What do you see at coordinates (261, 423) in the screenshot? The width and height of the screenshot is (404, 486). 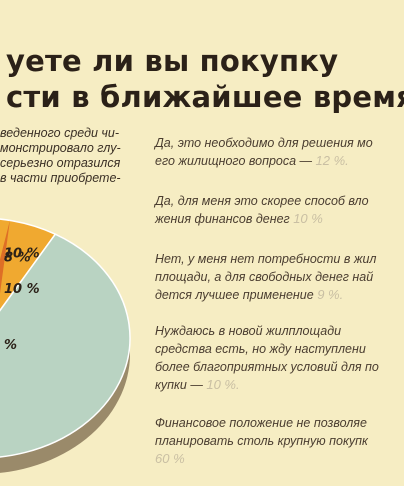 I see `answer-line: Финансовое положение не позволяе` at bounding box center [261, 423].